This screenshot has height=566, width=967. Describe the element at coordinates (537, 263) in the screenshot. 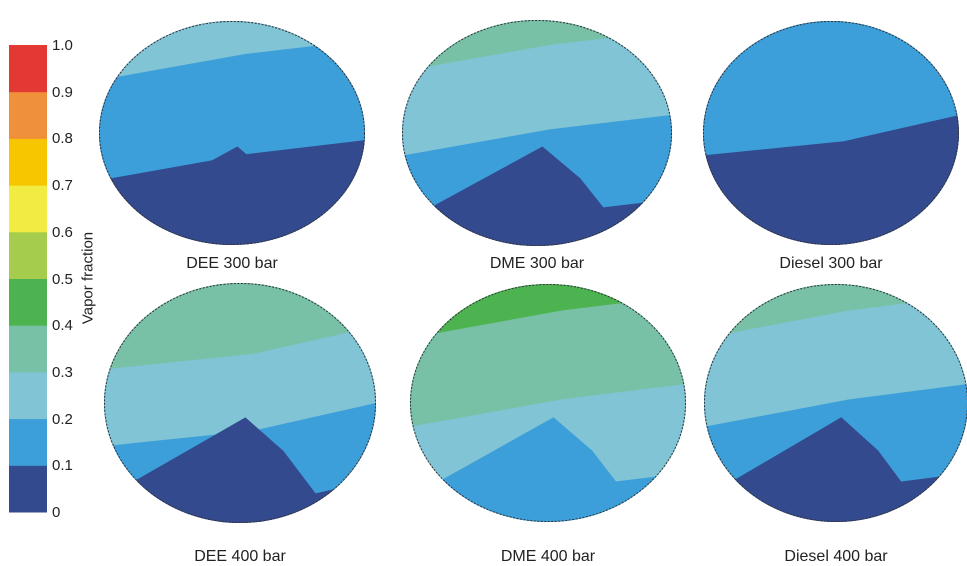

I see `panel-label: DME 300 bar` at that location.